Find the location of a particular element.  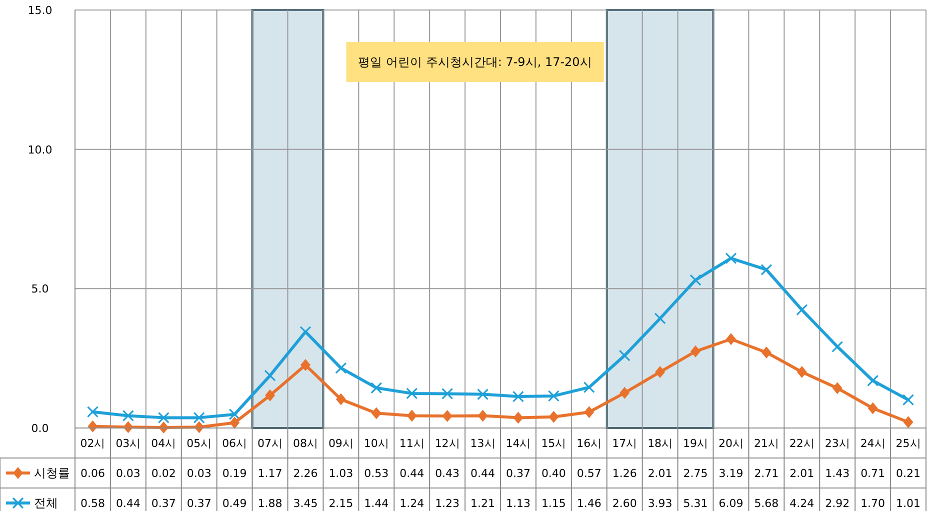

legend-label: 전체 is located at coordinates (46, 503).